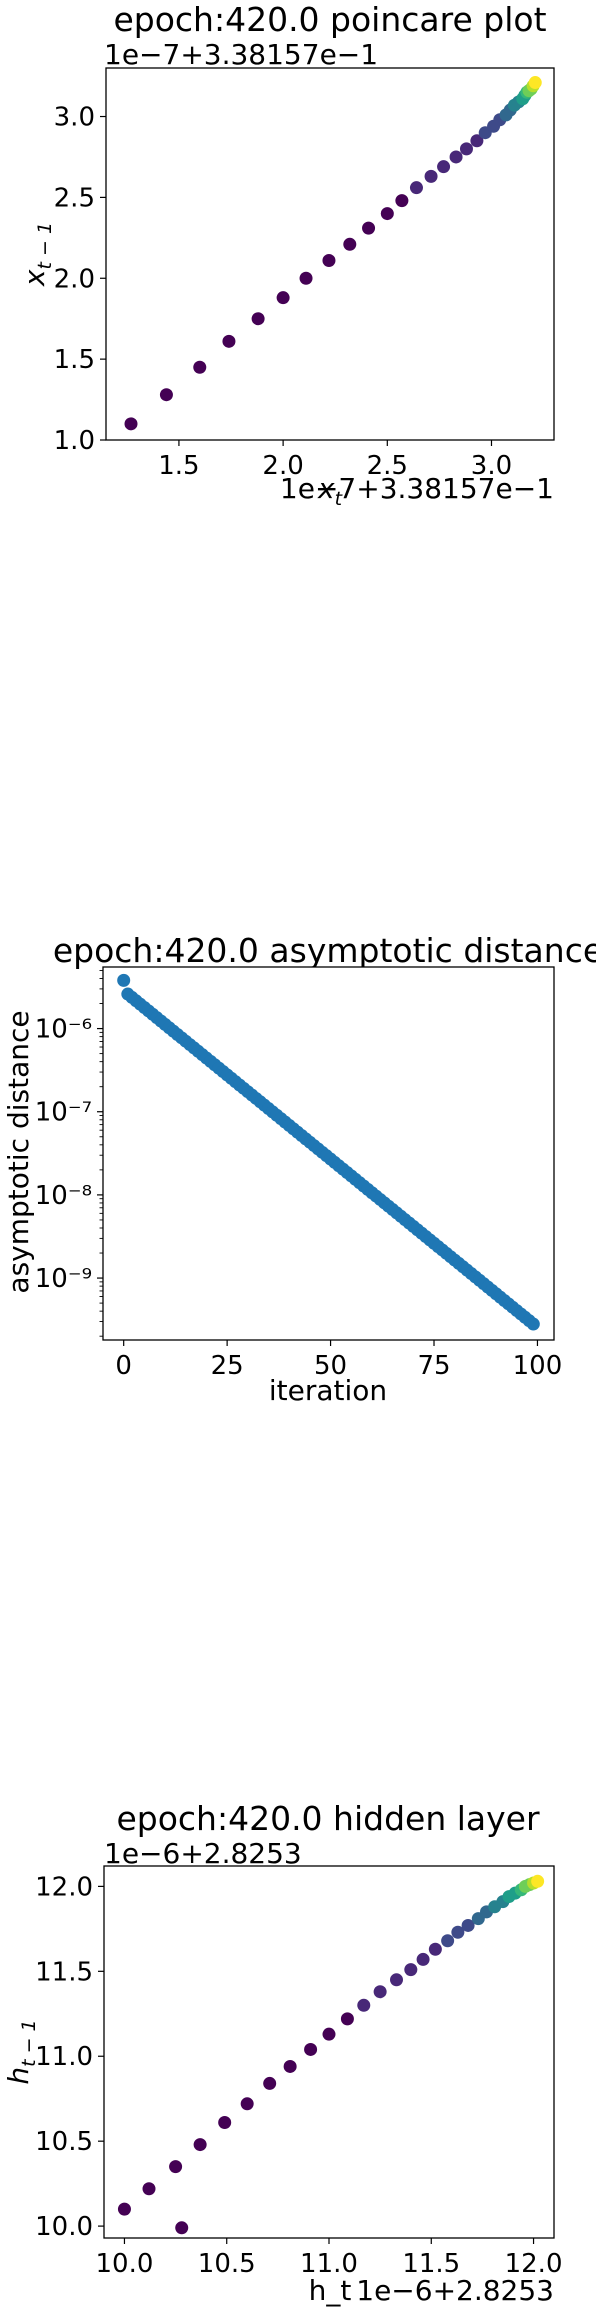 This screenshot has width=596, height=2310. Describe the element at coordinates (63, 1030) in the screenshot. I see `y-tick-label: 10⁻⁶` at that location.